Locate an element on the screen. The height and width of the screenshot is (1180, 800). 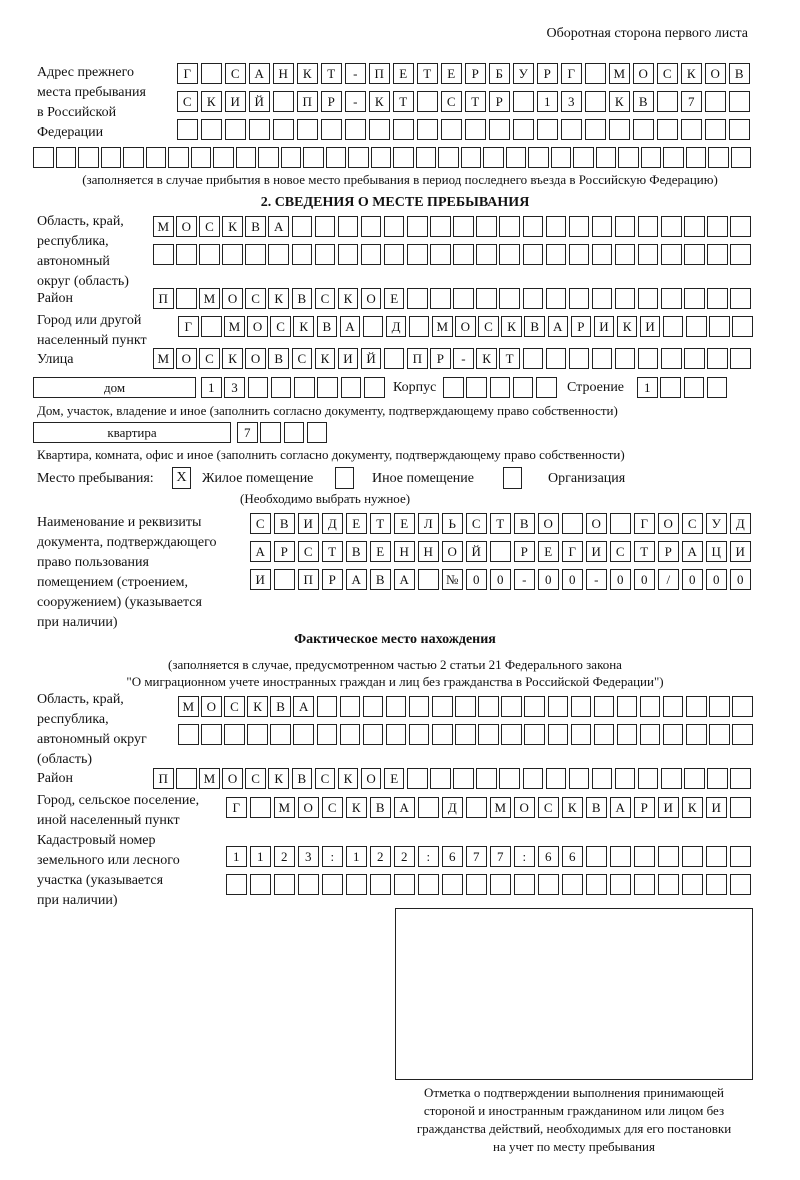
char-cell: № is located at coordinates (452, 579).